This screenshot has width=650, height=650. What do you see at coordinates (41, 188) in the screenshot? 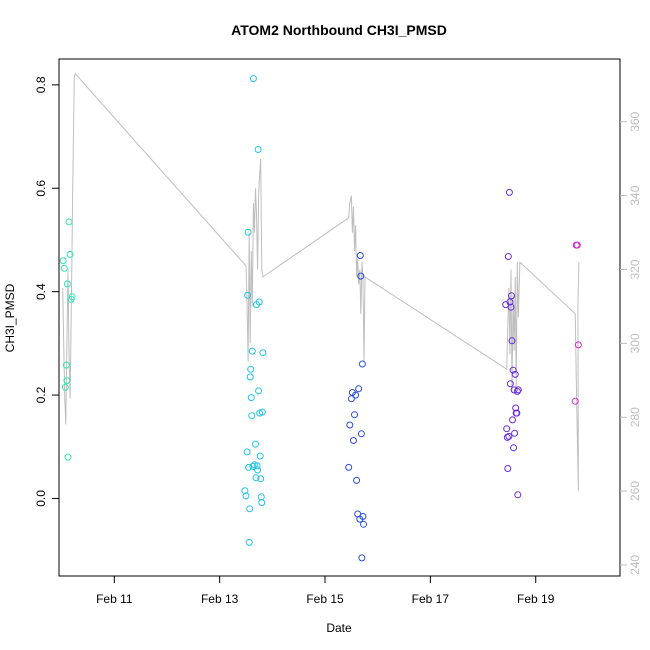
I see `y-tick-label: 0.6` at bounding box center [41, 188].